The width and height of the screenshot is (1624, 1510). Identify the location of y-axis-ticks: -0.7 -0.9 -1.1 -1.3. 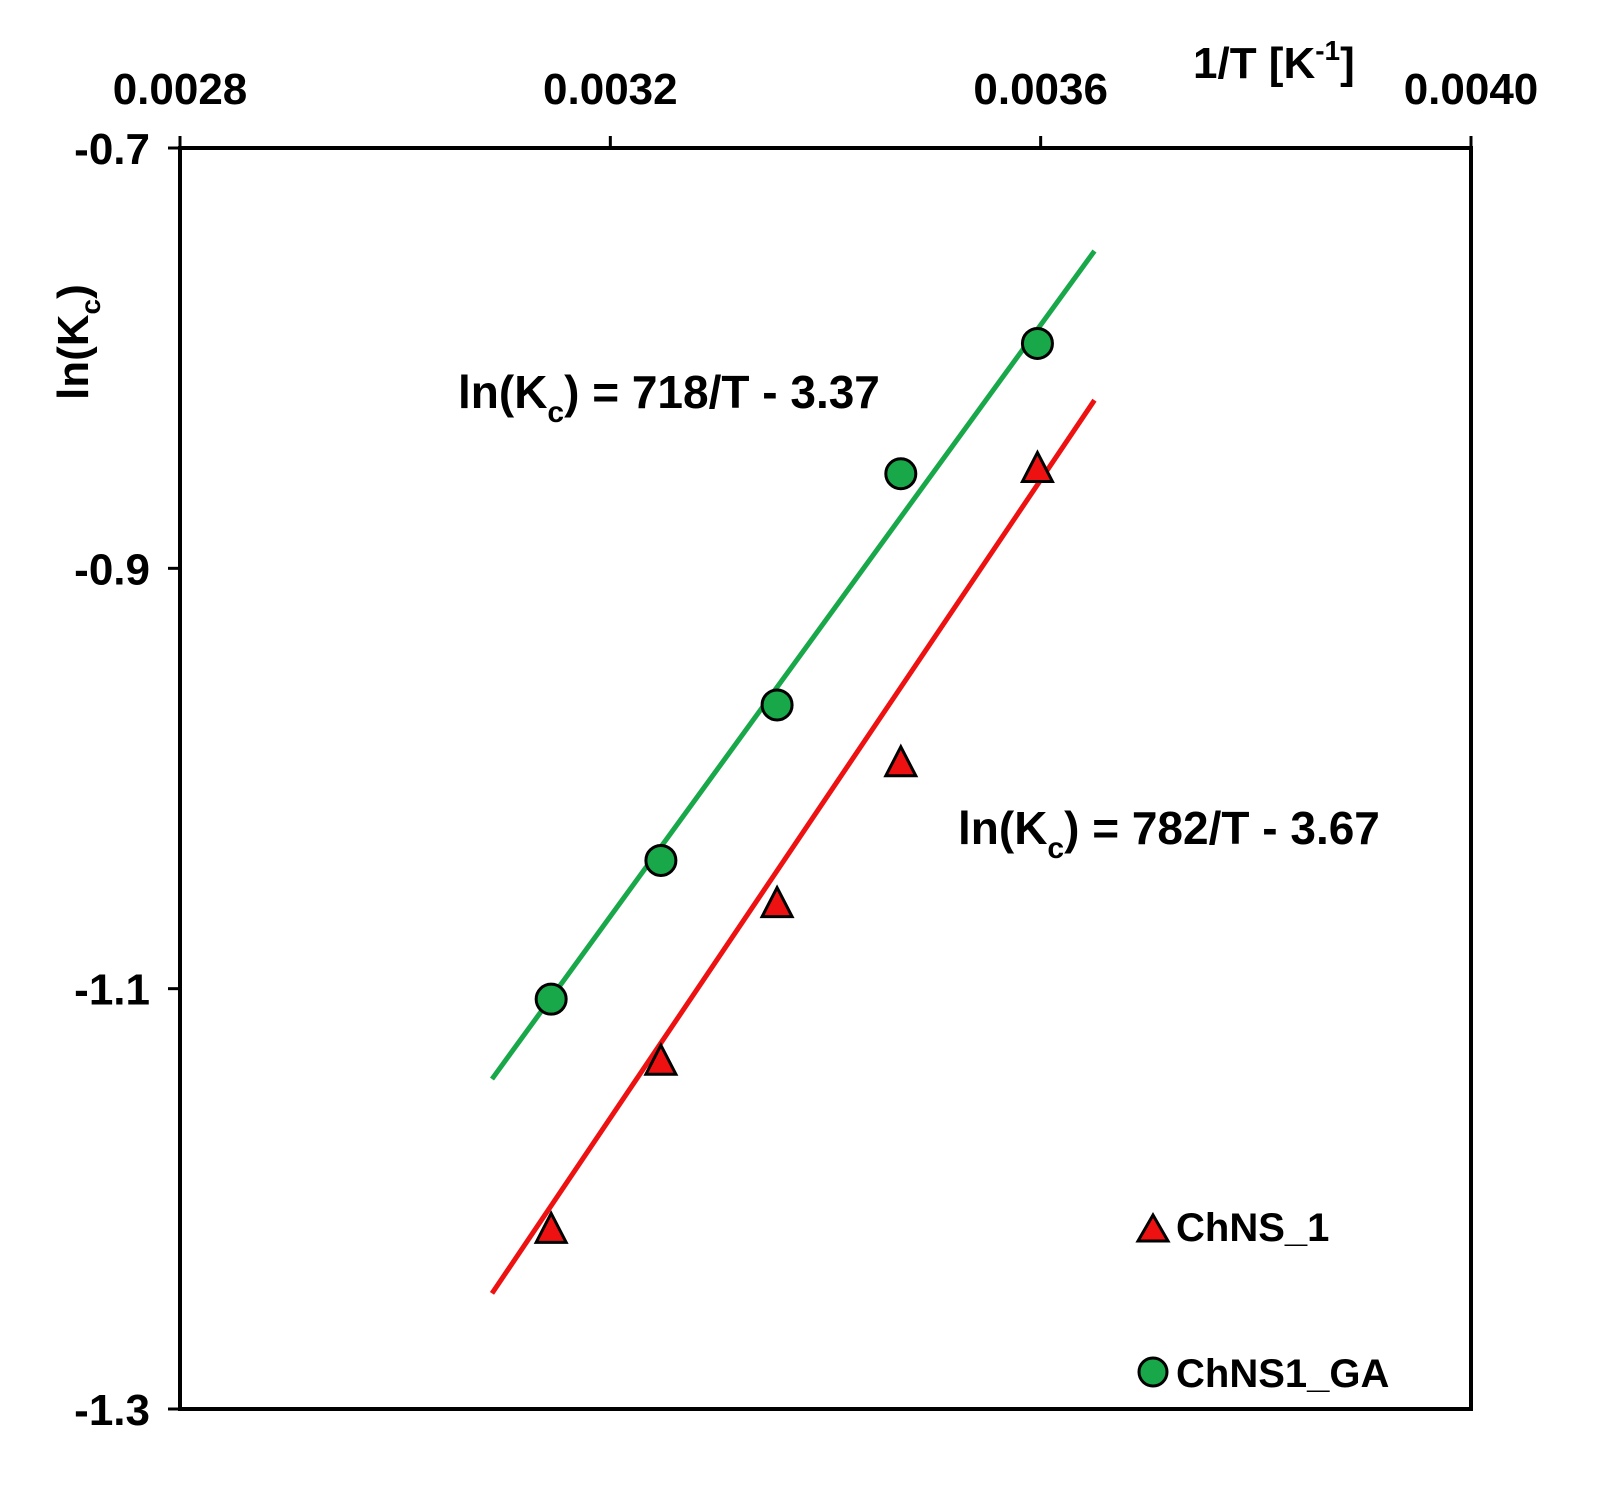
(127, 780).